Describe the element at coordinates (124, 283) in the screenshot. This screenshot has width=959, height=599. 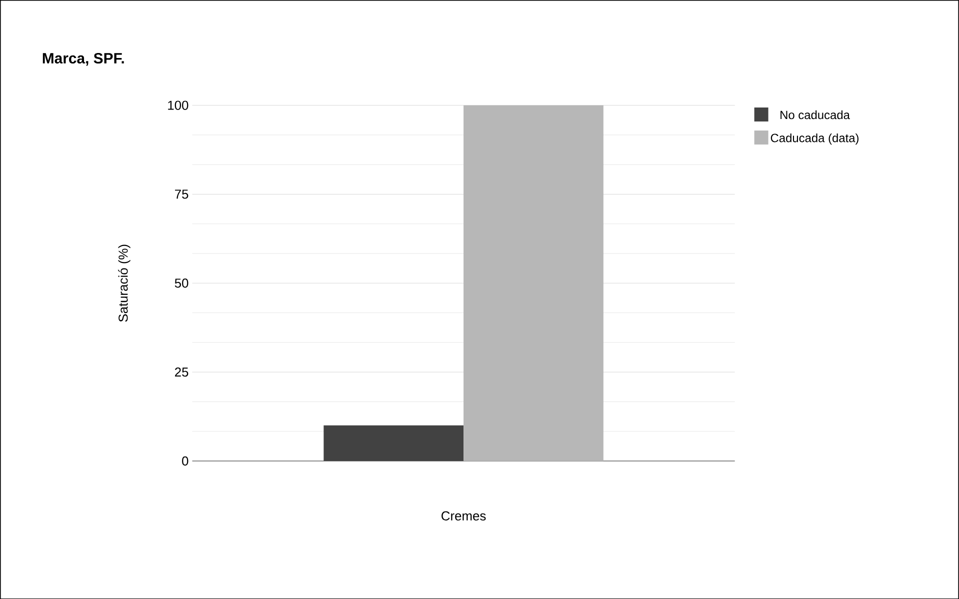
I see `y-axis-title: Saturació (%)` at that location.